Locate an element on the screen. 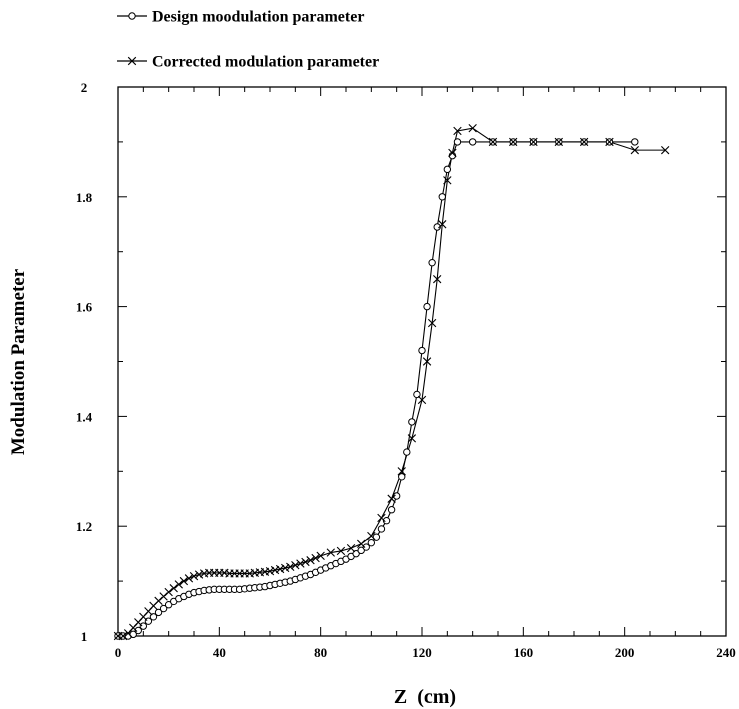  y-tick-label: 1.8 is located at coordinates (84, 197).